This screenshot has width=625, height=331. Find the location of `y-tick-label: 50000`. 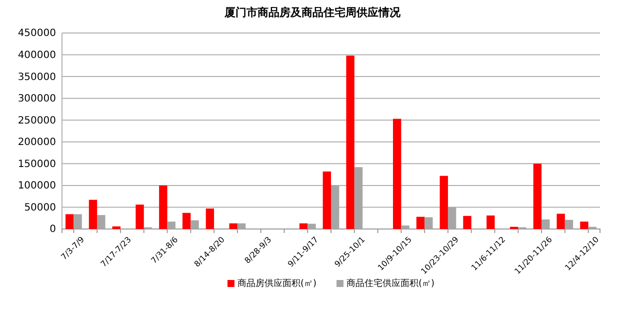

y-tick-label: 50000 is located at coordinates (40, 208).